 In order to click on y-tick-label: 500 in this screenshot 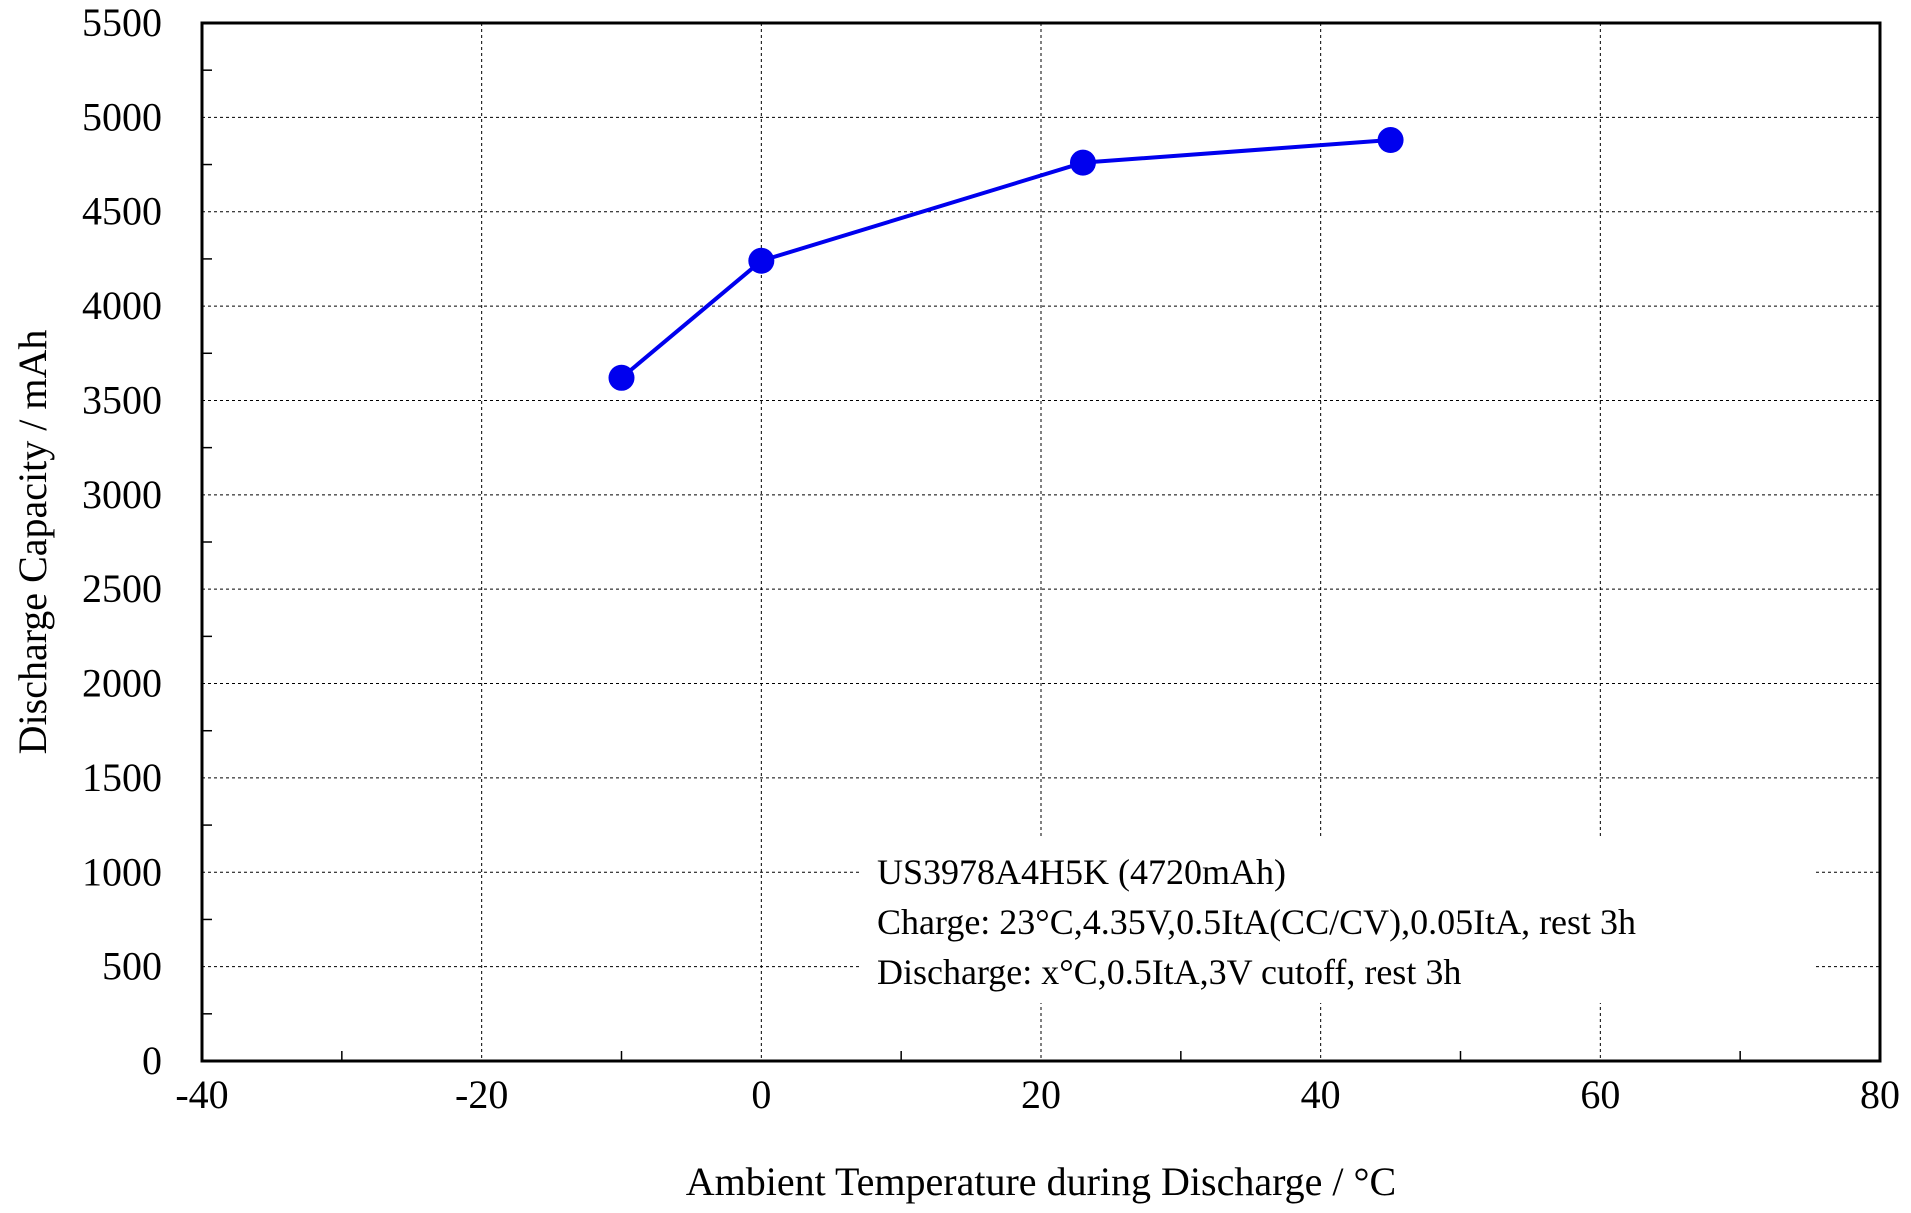, I will do `click(132, 966)`.